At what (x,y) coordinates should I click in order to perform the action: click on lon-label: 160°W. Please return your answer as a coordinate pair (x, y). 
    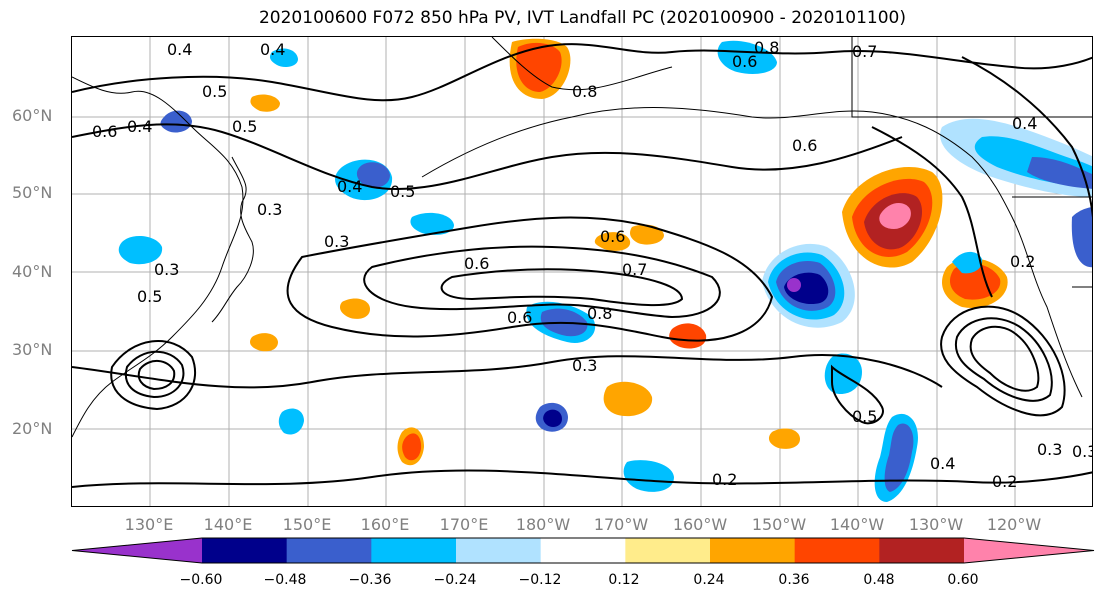
    Looking at the image, I should click on (700, 524).